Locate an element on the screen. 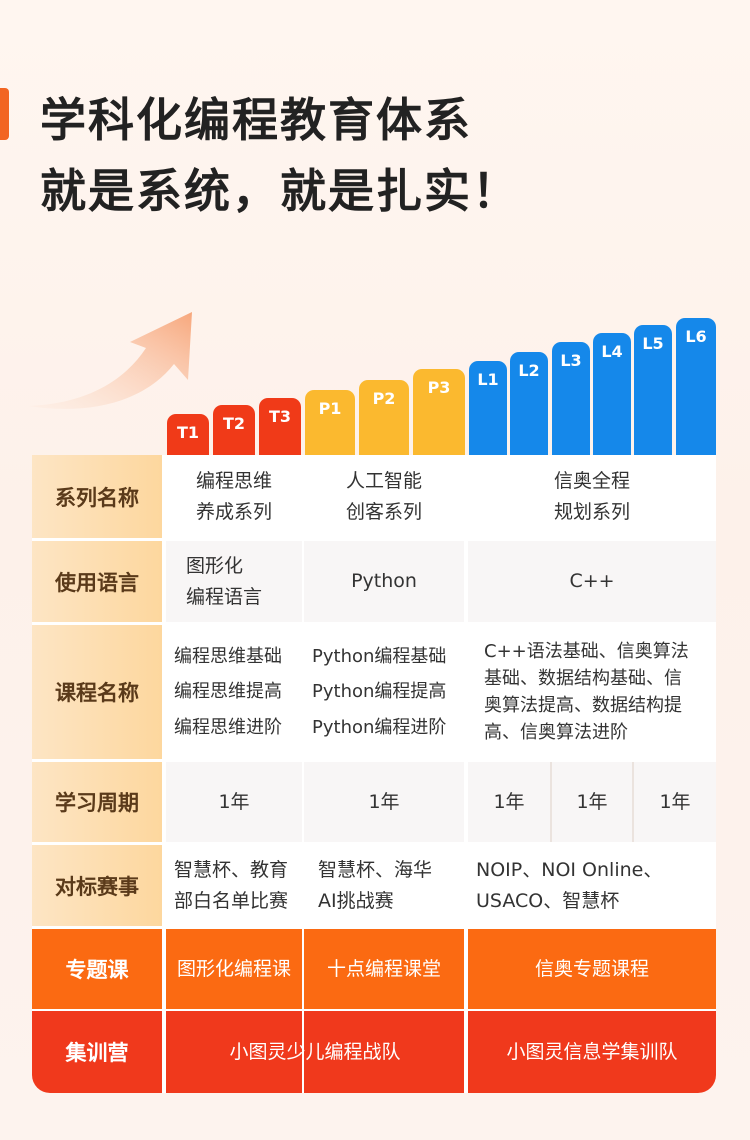 The image size is (750, 1140). cell-special-t: 图形化编程课 is located at coordinates (234, 969).